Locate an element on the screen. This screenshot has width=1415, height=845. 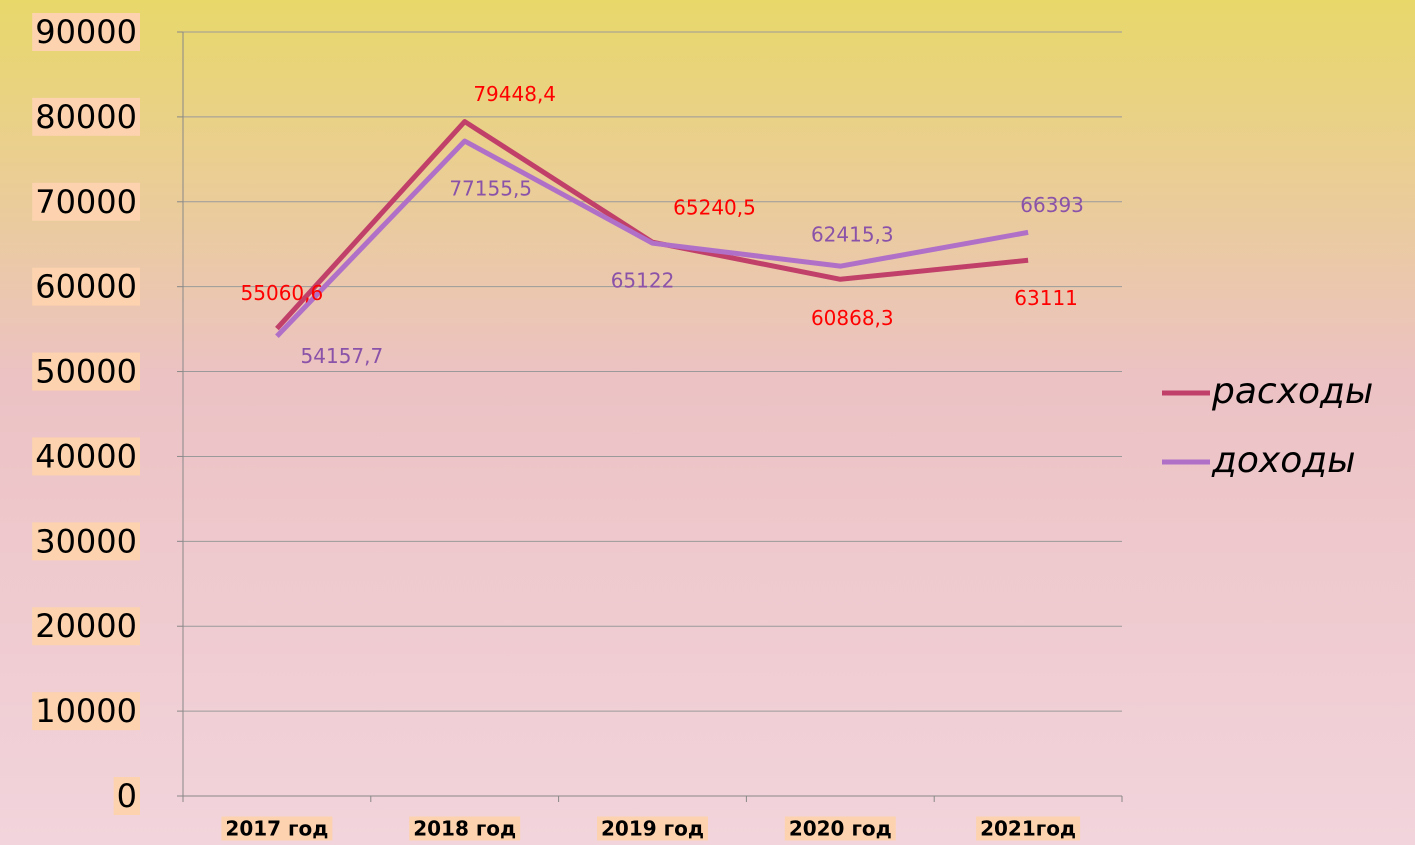
series-line is located at coordinates (652, 238).